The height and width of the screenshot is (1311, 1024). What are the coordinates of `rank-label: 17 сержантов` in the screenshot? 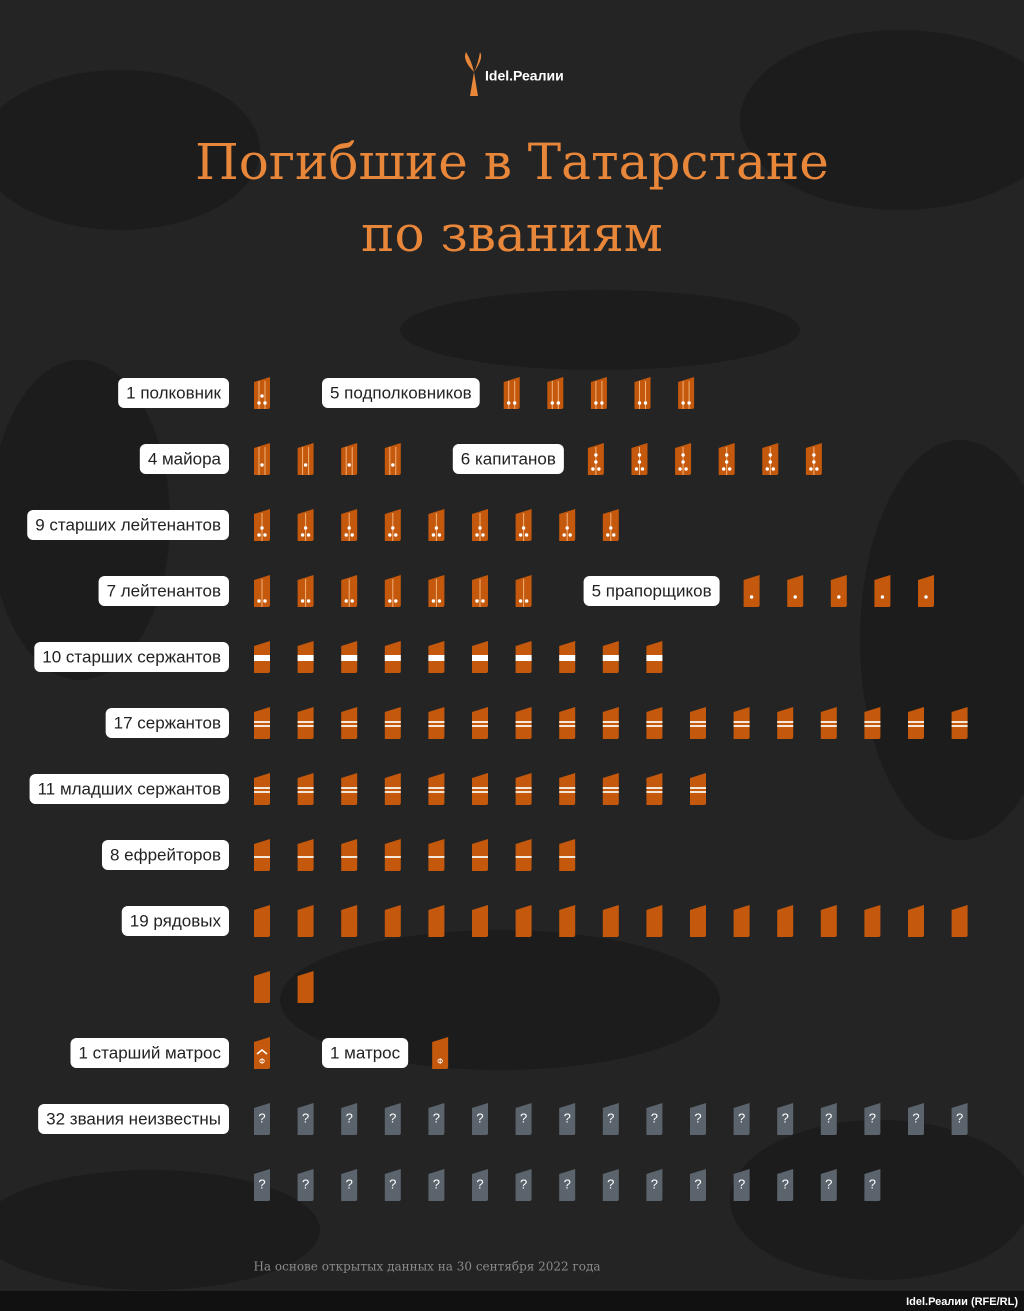 It's located at (167, 722).